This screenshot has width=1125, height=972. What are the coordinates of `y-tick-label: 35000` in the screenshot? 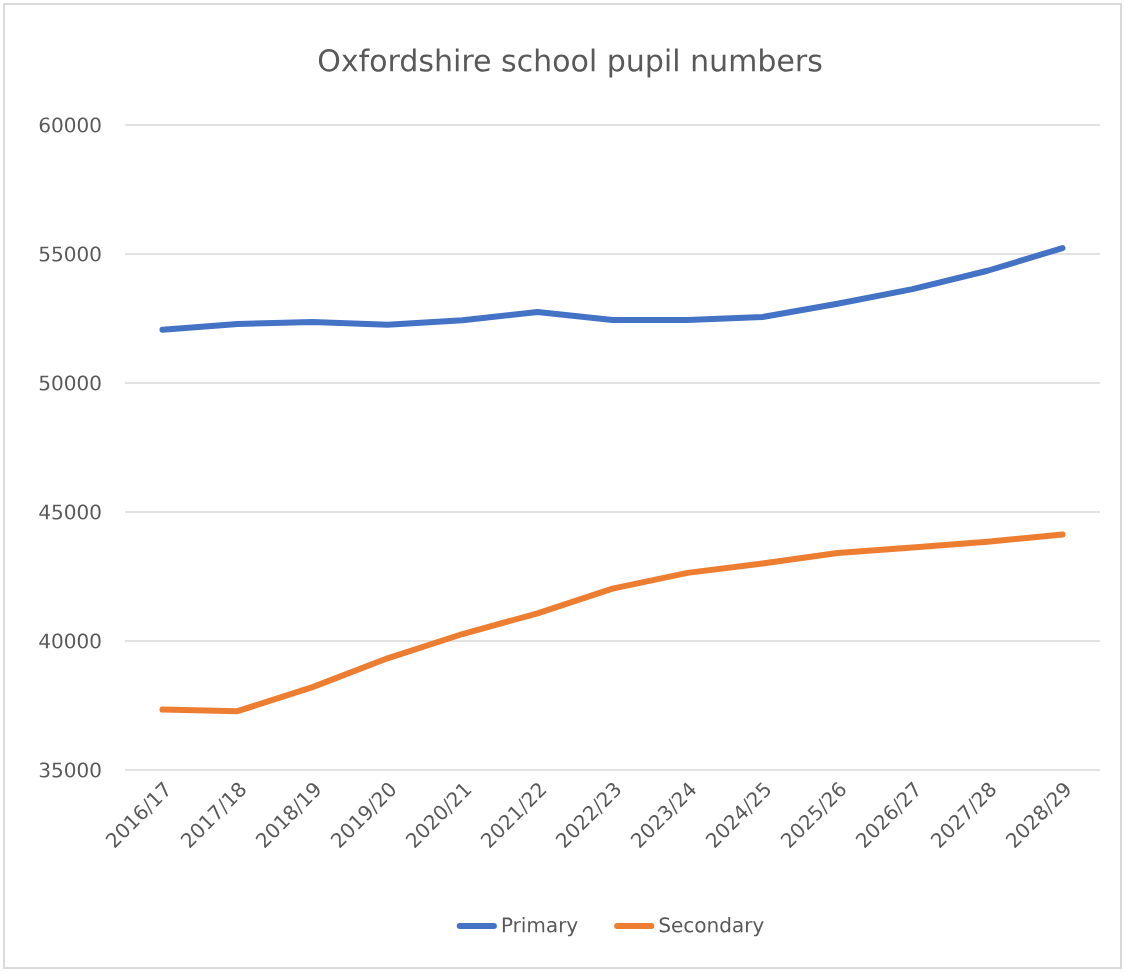 It's located at (70, 770).